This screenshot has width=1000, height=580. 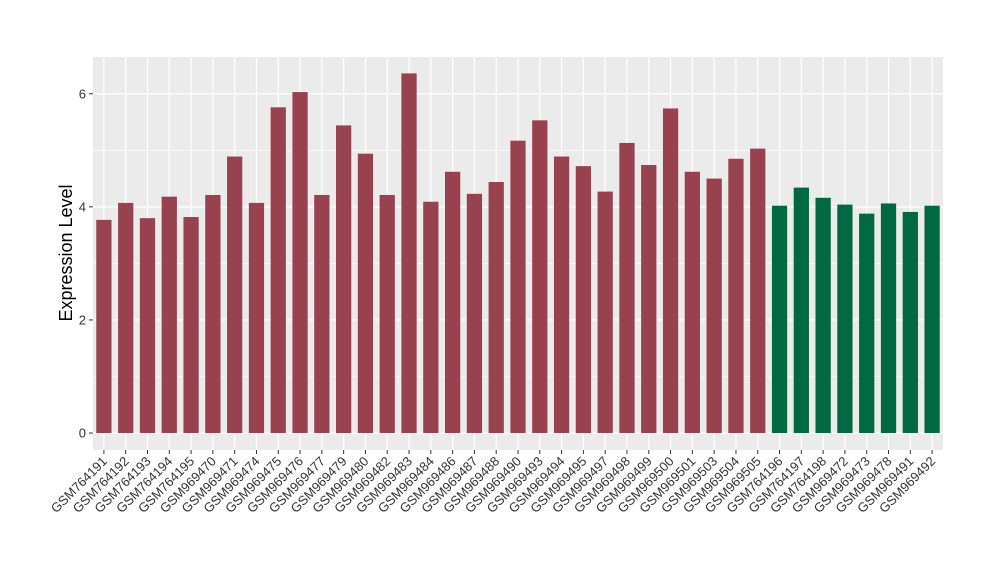 I want to click on bar-GSM969478, so click(x=888, y=318).